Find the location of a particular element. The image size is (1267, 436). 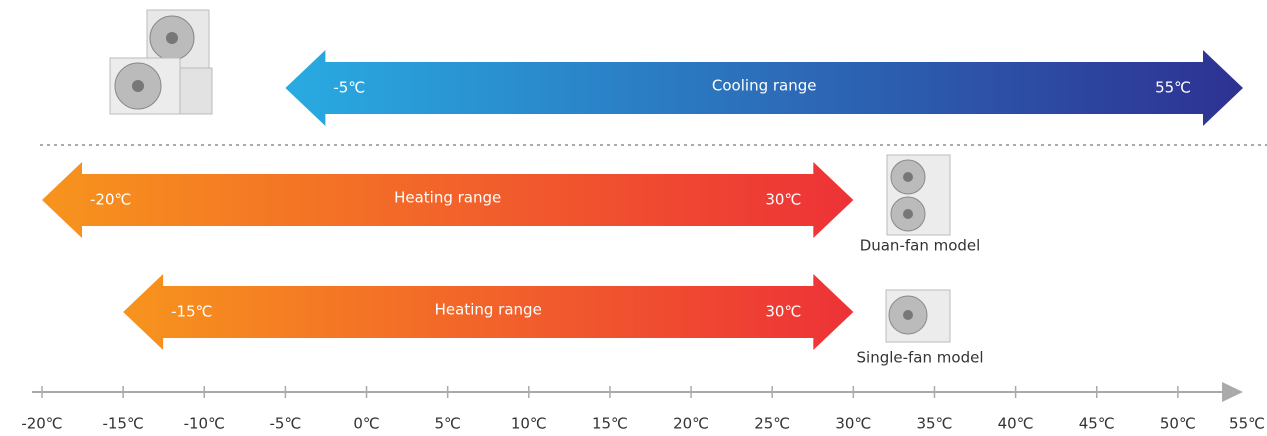

x-tick-label: 15℃ is located at coordinates (610, 424).